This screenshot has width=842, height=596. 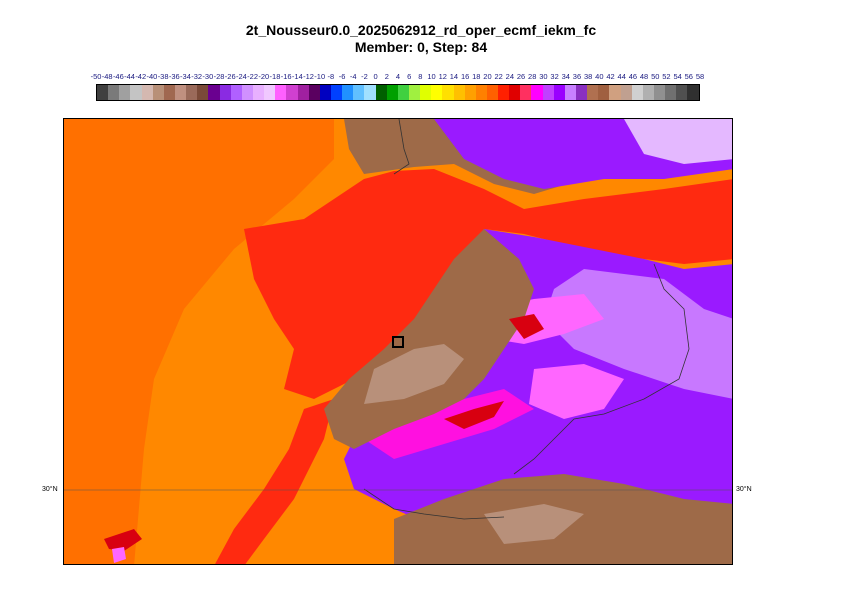 What do you see at coordinates (474, 415) in the screenshot?
I see `red-streak-atlas` at bounding box center [474, 415].